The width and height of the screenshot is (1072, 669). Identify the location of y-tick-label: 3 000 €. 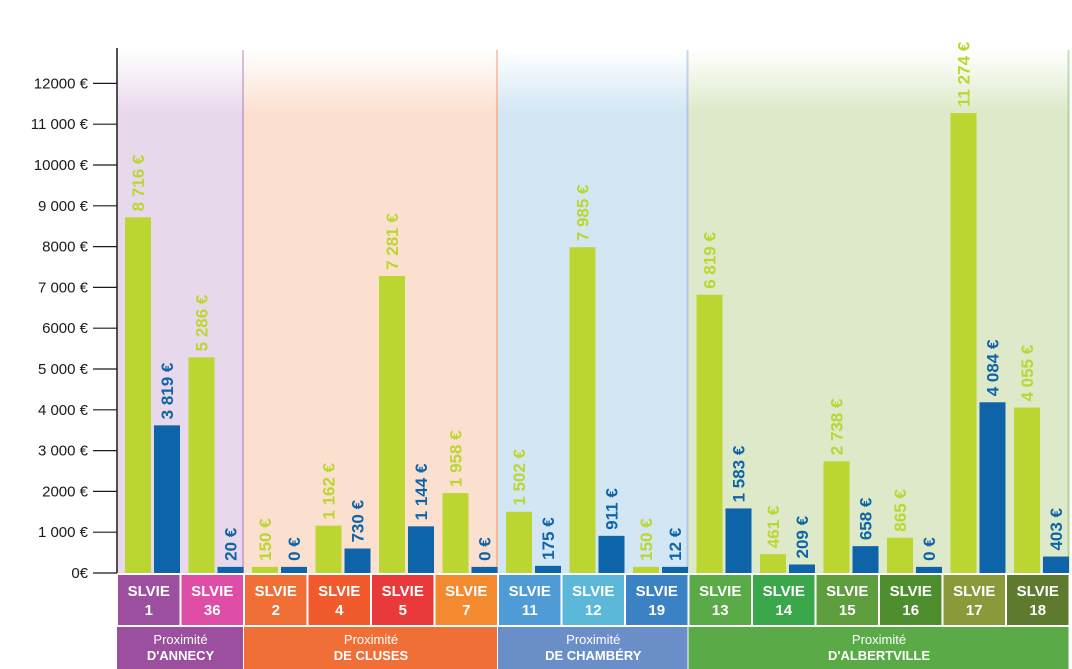
(63, 451).